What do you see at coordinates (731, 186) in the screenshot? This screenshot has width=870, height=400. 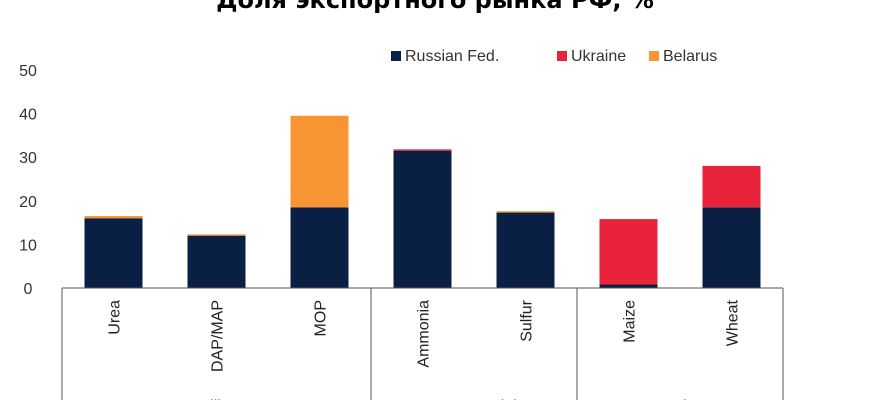 I see `bar-wheat-ukraine` at bounding box center [731, 186].